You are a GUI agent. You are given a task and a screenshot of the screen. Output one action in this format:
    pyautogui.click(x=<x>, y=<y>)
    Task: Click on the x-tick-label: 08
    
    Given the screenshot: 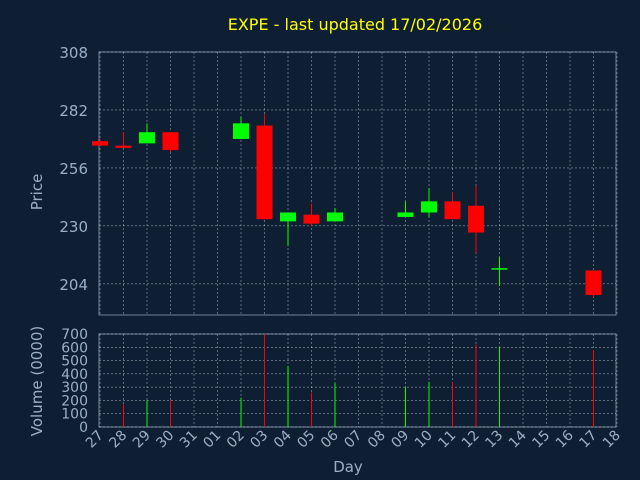 What is the action you would take?
    pyautogui.click(x=377, y=440)
    